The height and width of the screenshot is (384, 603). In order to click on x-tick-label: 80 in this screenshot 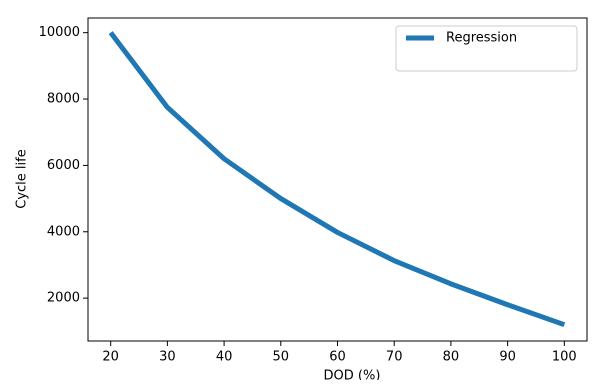, I will do `click(451, 357)`.